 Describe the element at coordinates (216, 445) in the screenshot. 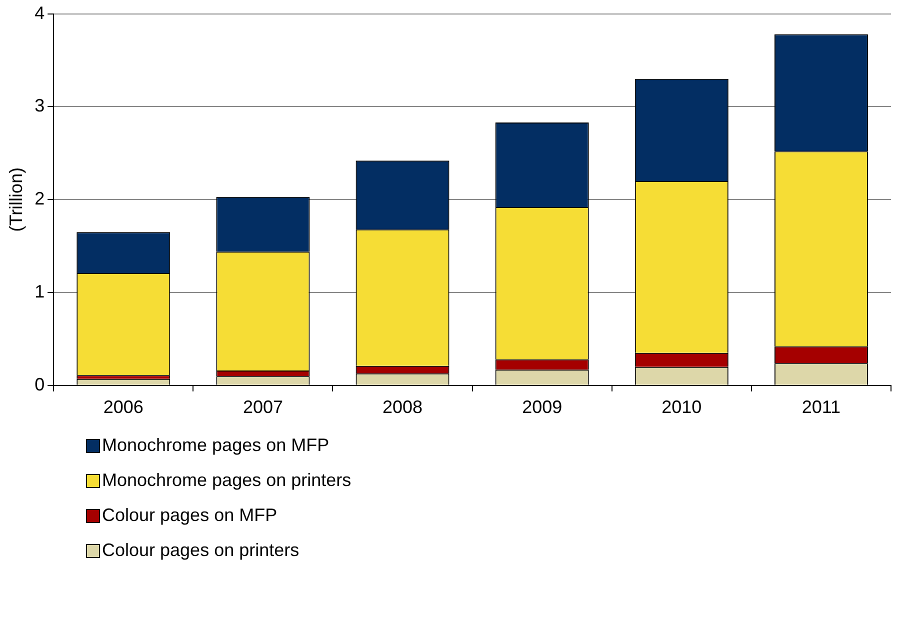

I see `legend-label: Monochrome pages on MFP` at that location.